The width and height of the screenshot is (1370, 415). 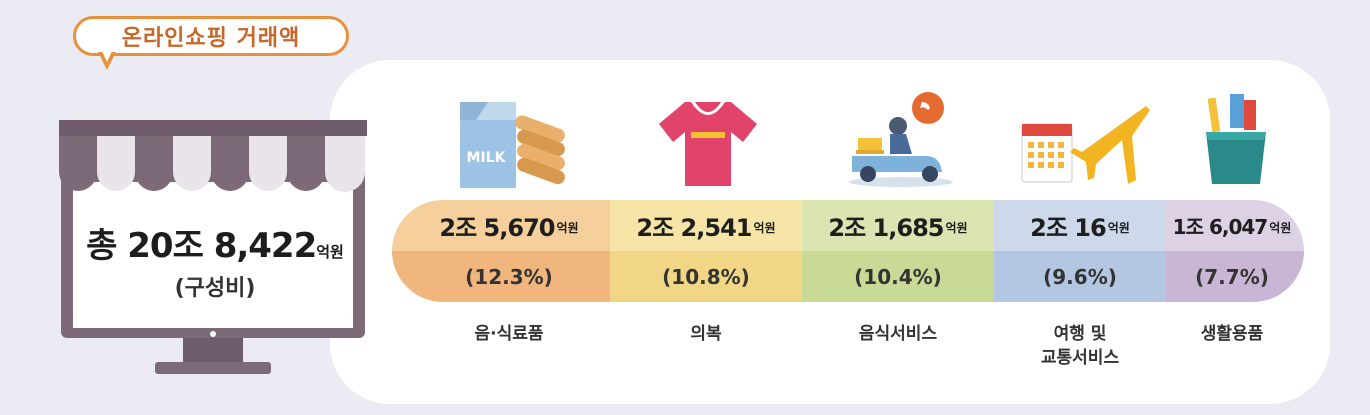 What do you see at coordinates (509, 334) in the screenshot?
I see `category-label: 음·식료품` at bounding box center [509, 334].